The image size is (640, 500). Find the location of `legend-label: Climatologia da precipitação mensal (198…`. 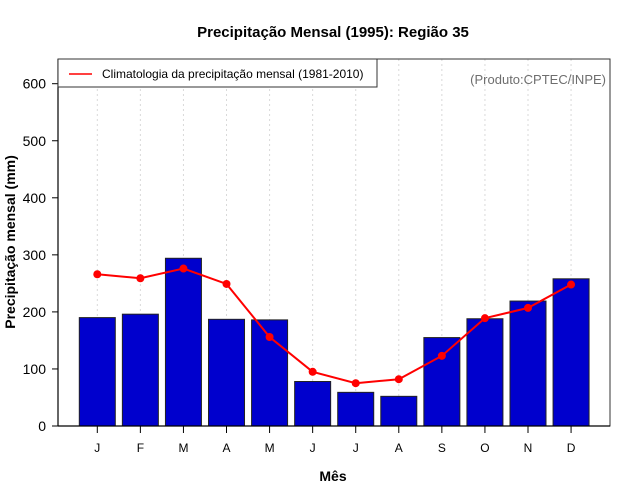

legend-label: Climatologia da precipitação mensal (198… is located at coordinates (232, 74).